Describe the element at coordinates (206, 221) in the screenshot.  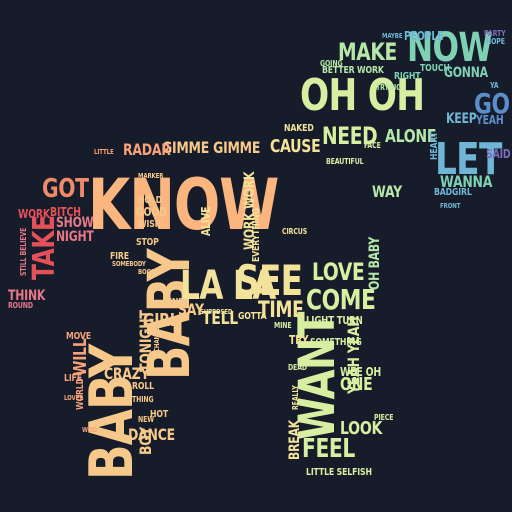
I see `word-alive: ALIVE` at that location.